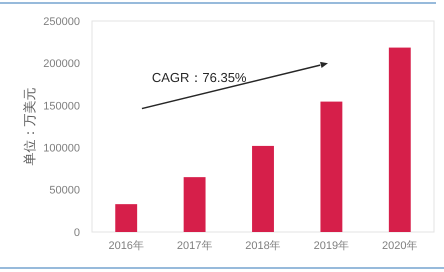  Describe the element at coordinates (61, 22) in the screenshot. I see `y-tick-label: 250000` at that location.